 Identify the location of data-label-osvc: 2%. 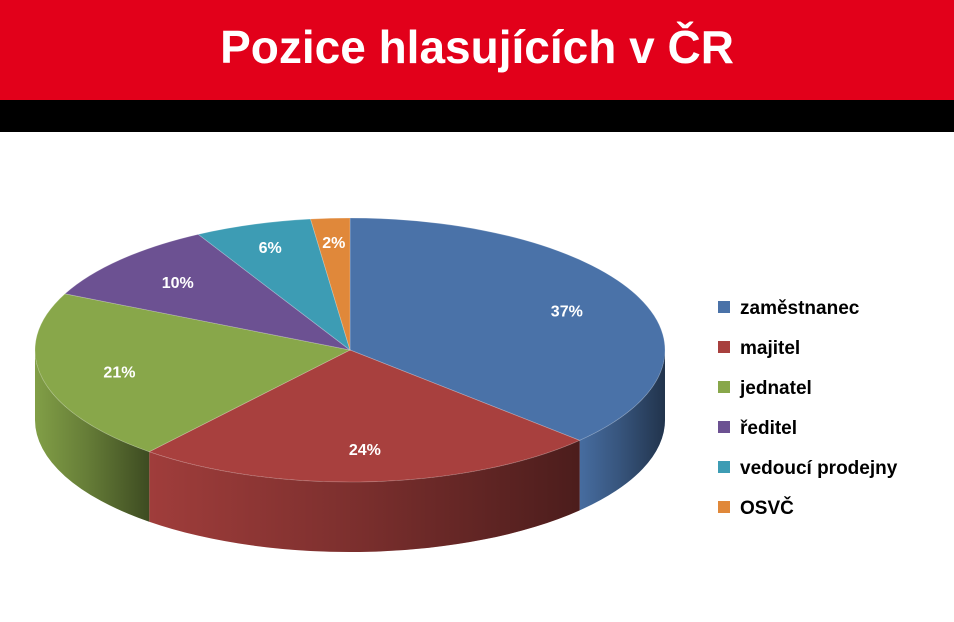
(333, 243).